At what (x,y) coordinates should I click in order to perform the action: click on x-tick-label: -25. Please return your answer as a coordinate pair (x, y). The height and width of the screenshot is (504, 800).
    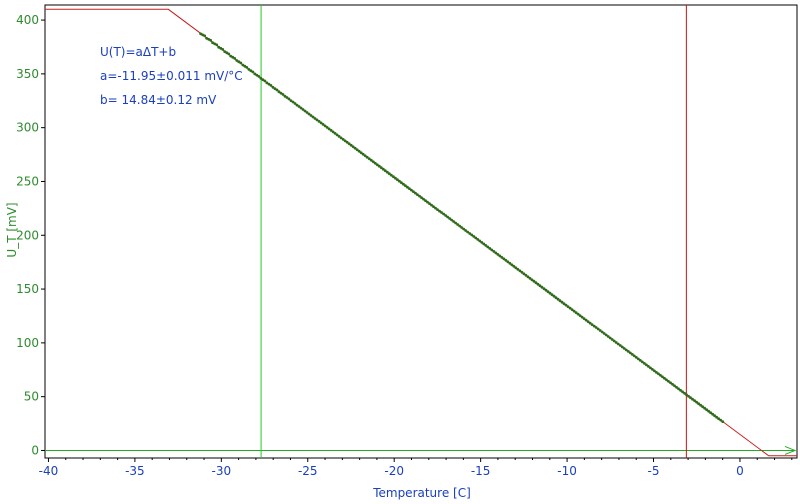
    Looking at the image, I should click on (308, 471).